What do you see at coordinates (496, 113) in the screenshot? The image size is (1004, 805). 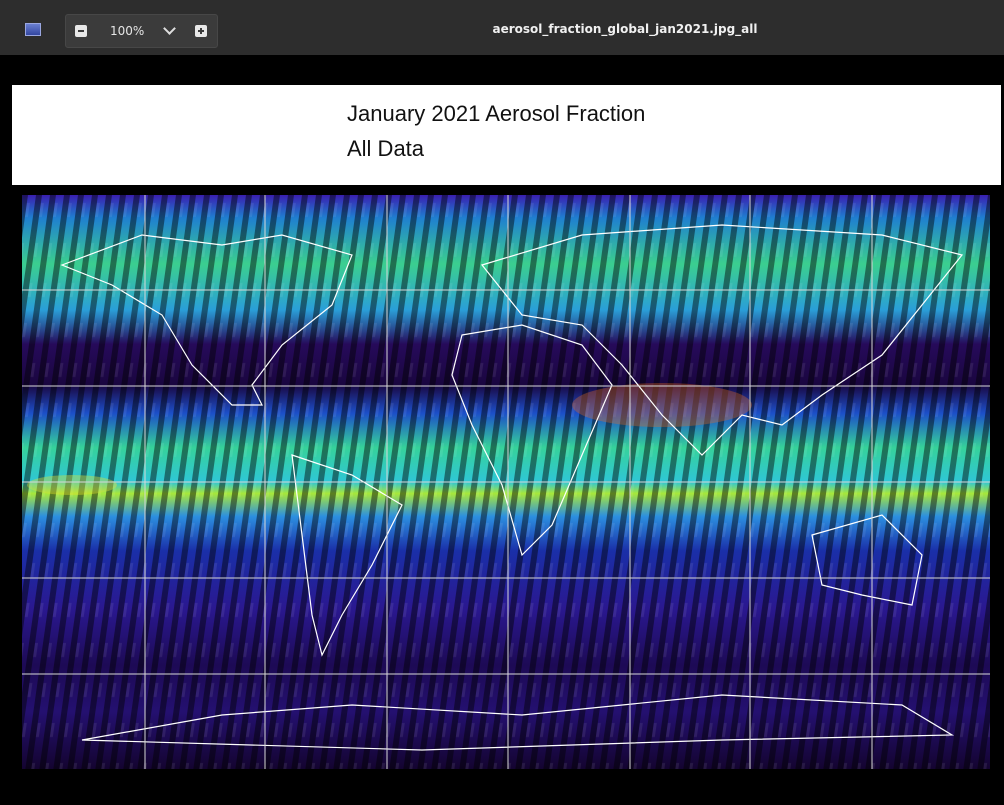 I see `image-title: January 2021 Aerosol Fraction` at bounding box center [496, 113].